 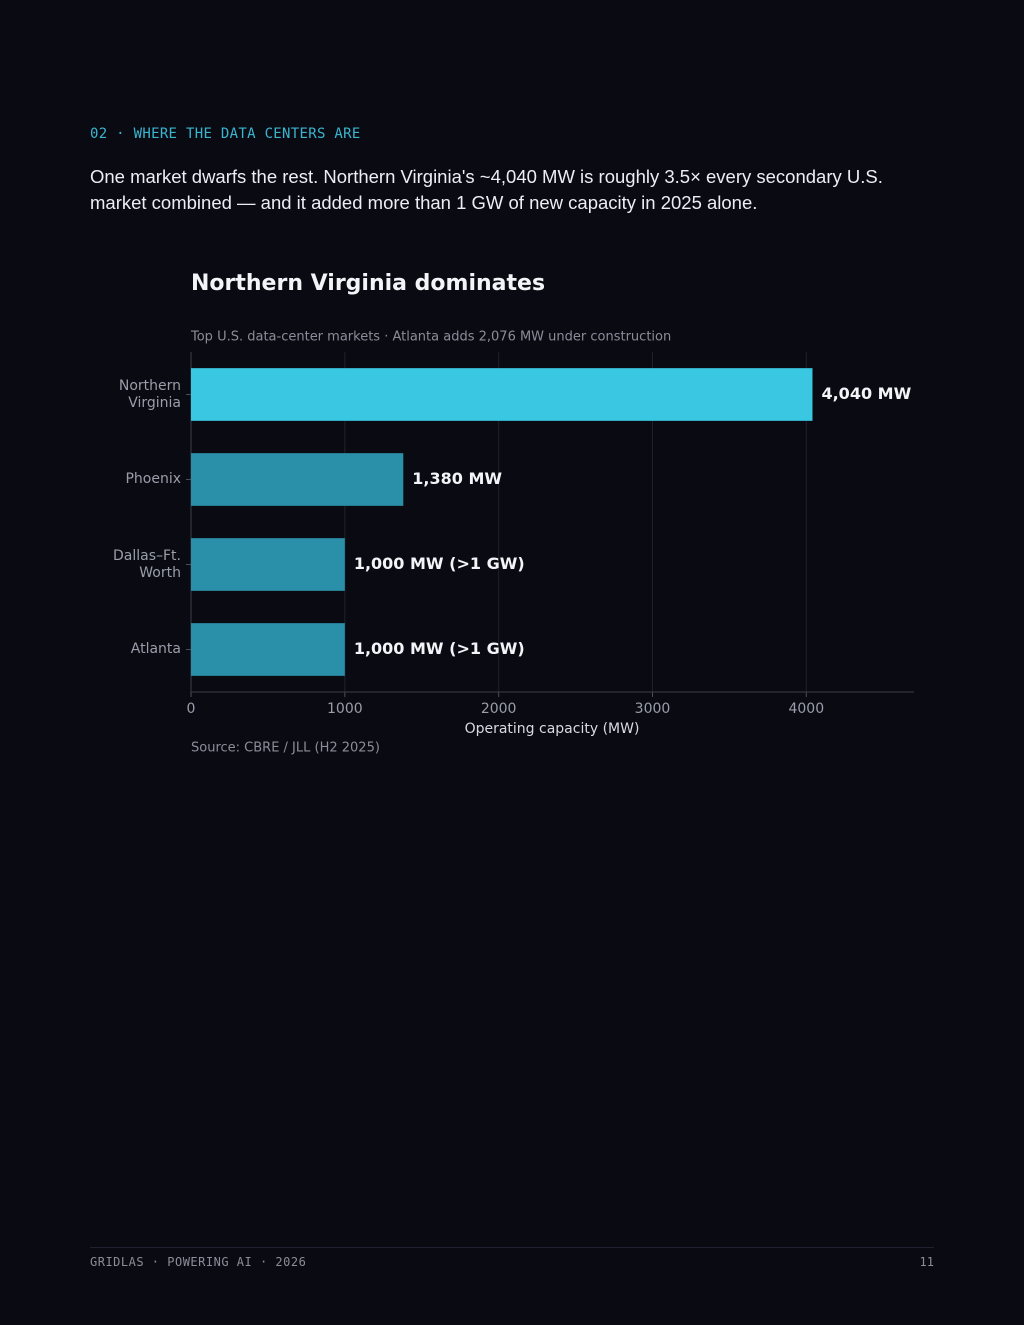 What do you see at coordinates (345, 709) in the screenshot?
I see `x-tick-label: 1000` at bounding box center [345, 709].